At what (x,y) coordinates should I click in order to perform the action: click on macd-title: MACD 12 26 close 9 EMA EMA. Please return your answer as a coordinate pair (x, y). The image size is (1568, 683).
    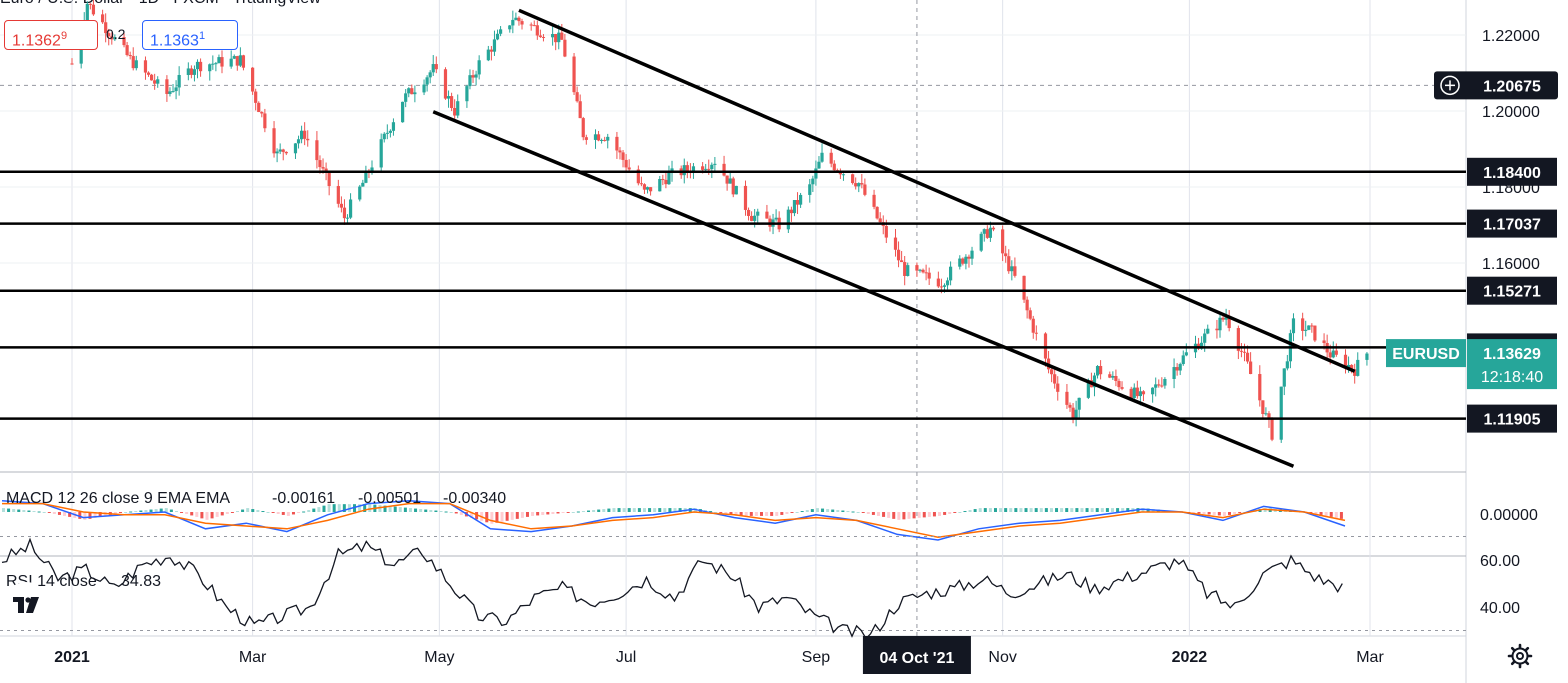
    Looking at the image, I should click on (118, 498).